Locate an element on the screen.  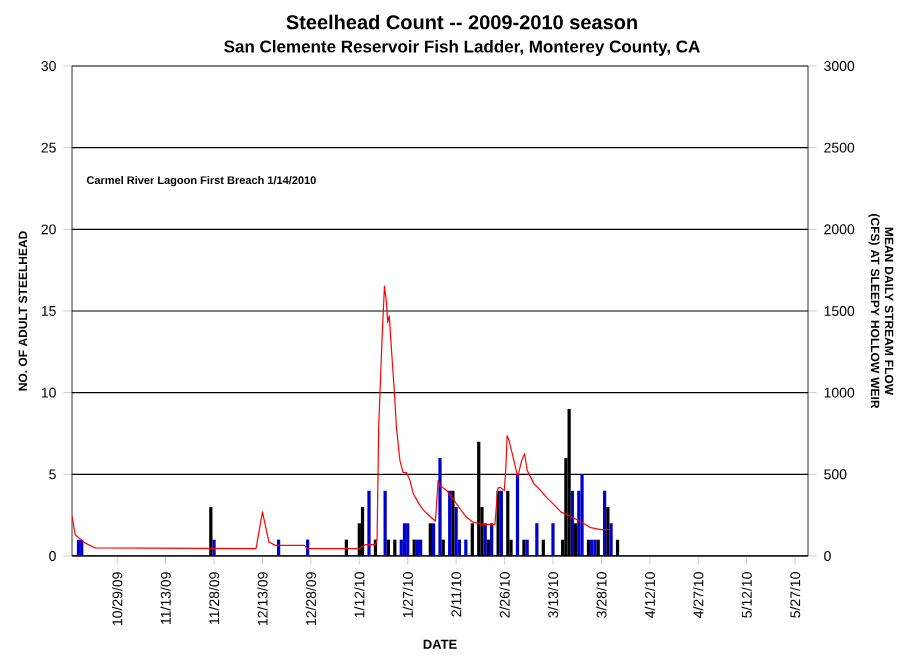
chart-title: Steelhead Count -- 2009-2010 season is located at coordinates (461, 22).